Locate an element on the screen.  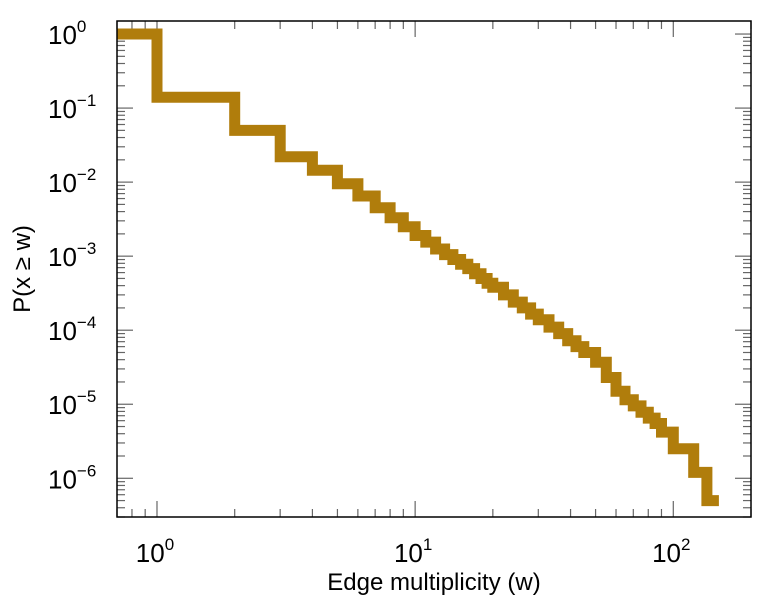
y-tick-label: 10⁻⁶ is located at coordinates (72, 477).